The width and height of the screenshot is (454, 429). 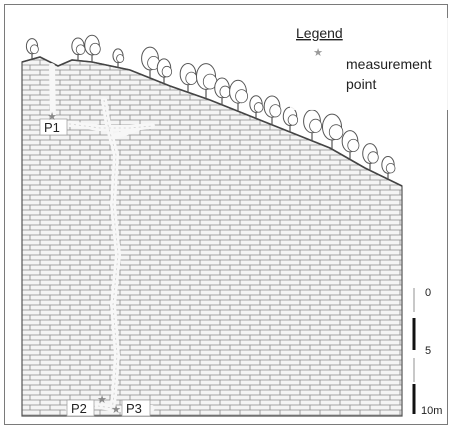 What do you see at coordinates (319, 33) in the screenshot?
I see `legend-title: Legend` at bounding box center [319, 33].